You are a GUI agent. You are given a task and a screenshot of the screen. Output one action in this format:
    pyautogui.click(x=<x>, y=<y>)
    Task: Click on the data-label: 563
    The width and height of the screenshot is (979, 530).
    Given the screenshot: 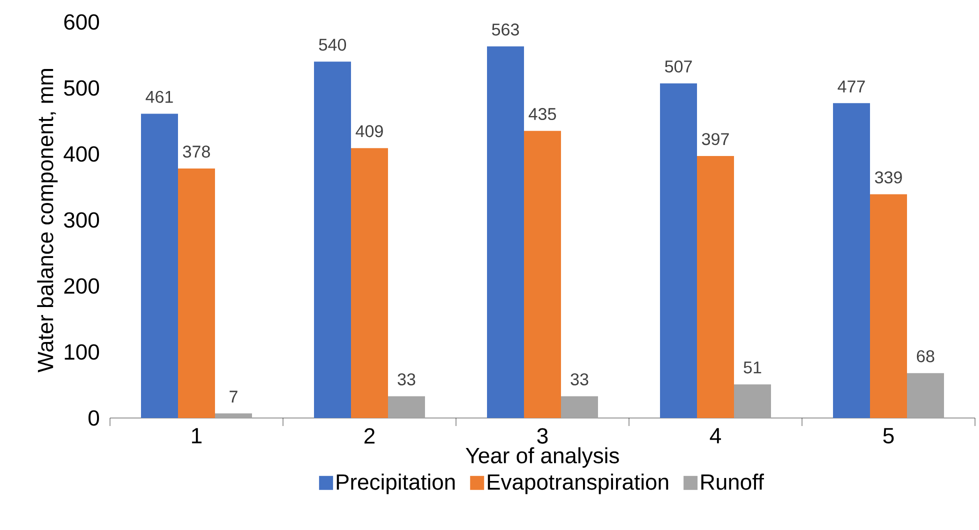 What is the action you would take?
    pyautogui.click(x=505, y=30)
    